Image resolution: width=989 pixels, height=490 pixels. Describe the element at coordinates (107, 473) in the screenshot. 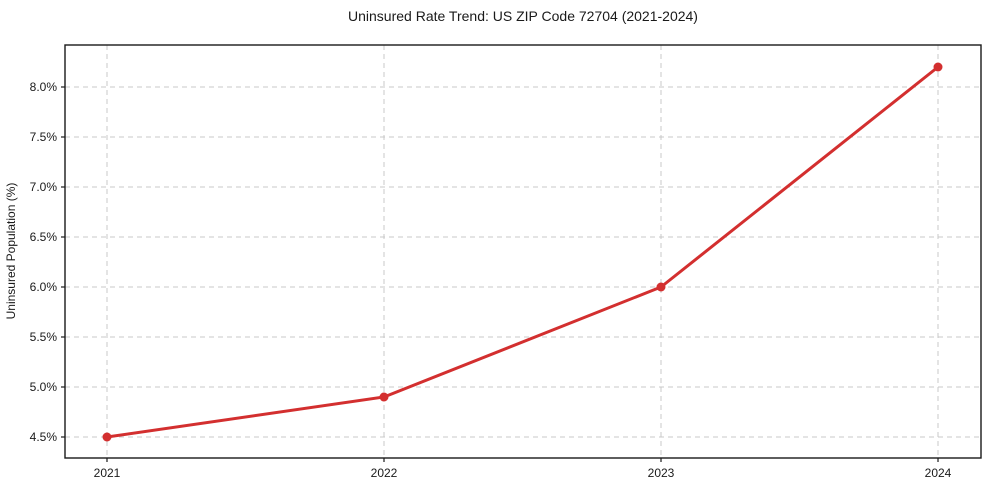

I see `x-tick-label: 2021` at that location.